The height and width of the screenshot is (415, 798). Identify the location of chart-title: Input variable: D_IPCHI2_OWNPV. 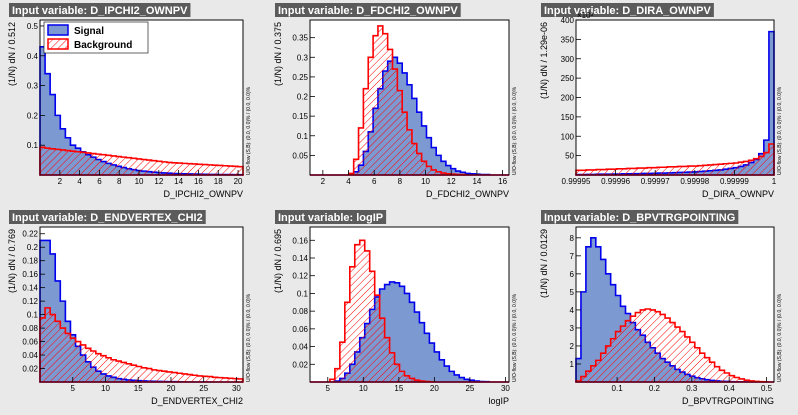
(100, 11).